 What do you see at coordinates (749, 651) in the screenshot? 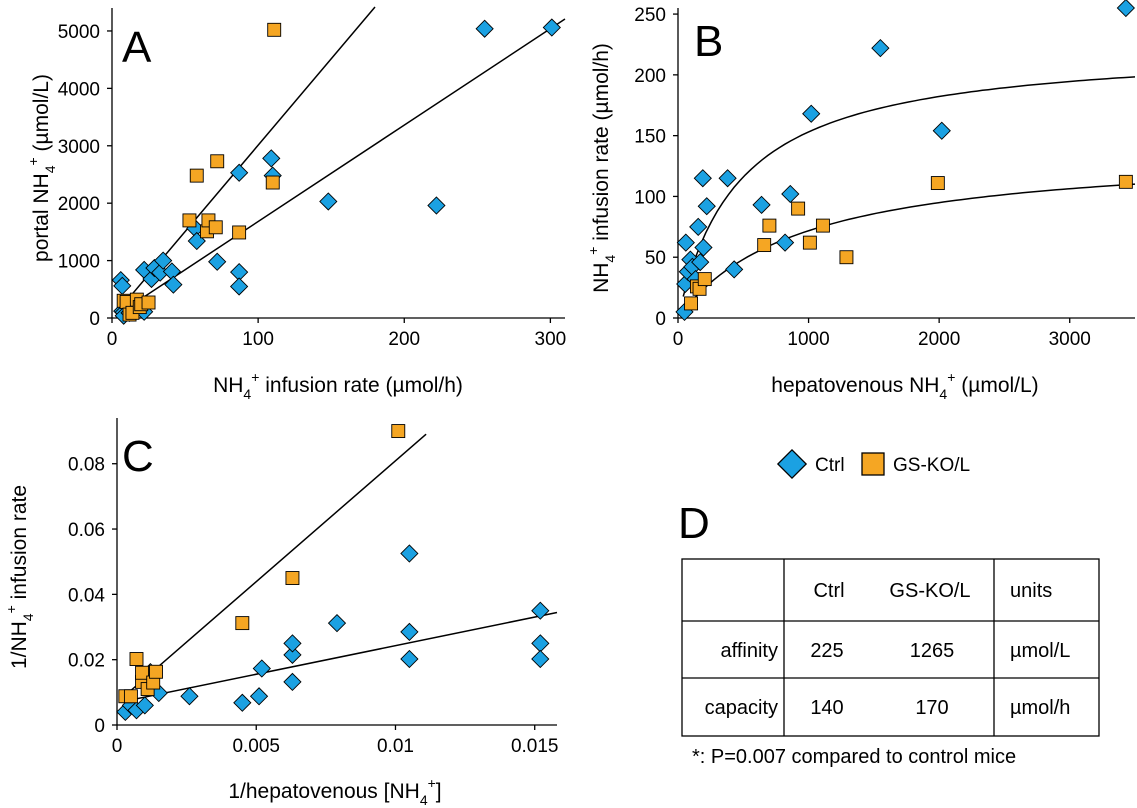
I see `table-cell-row-label: affinity` at bounding box center [749, 651].